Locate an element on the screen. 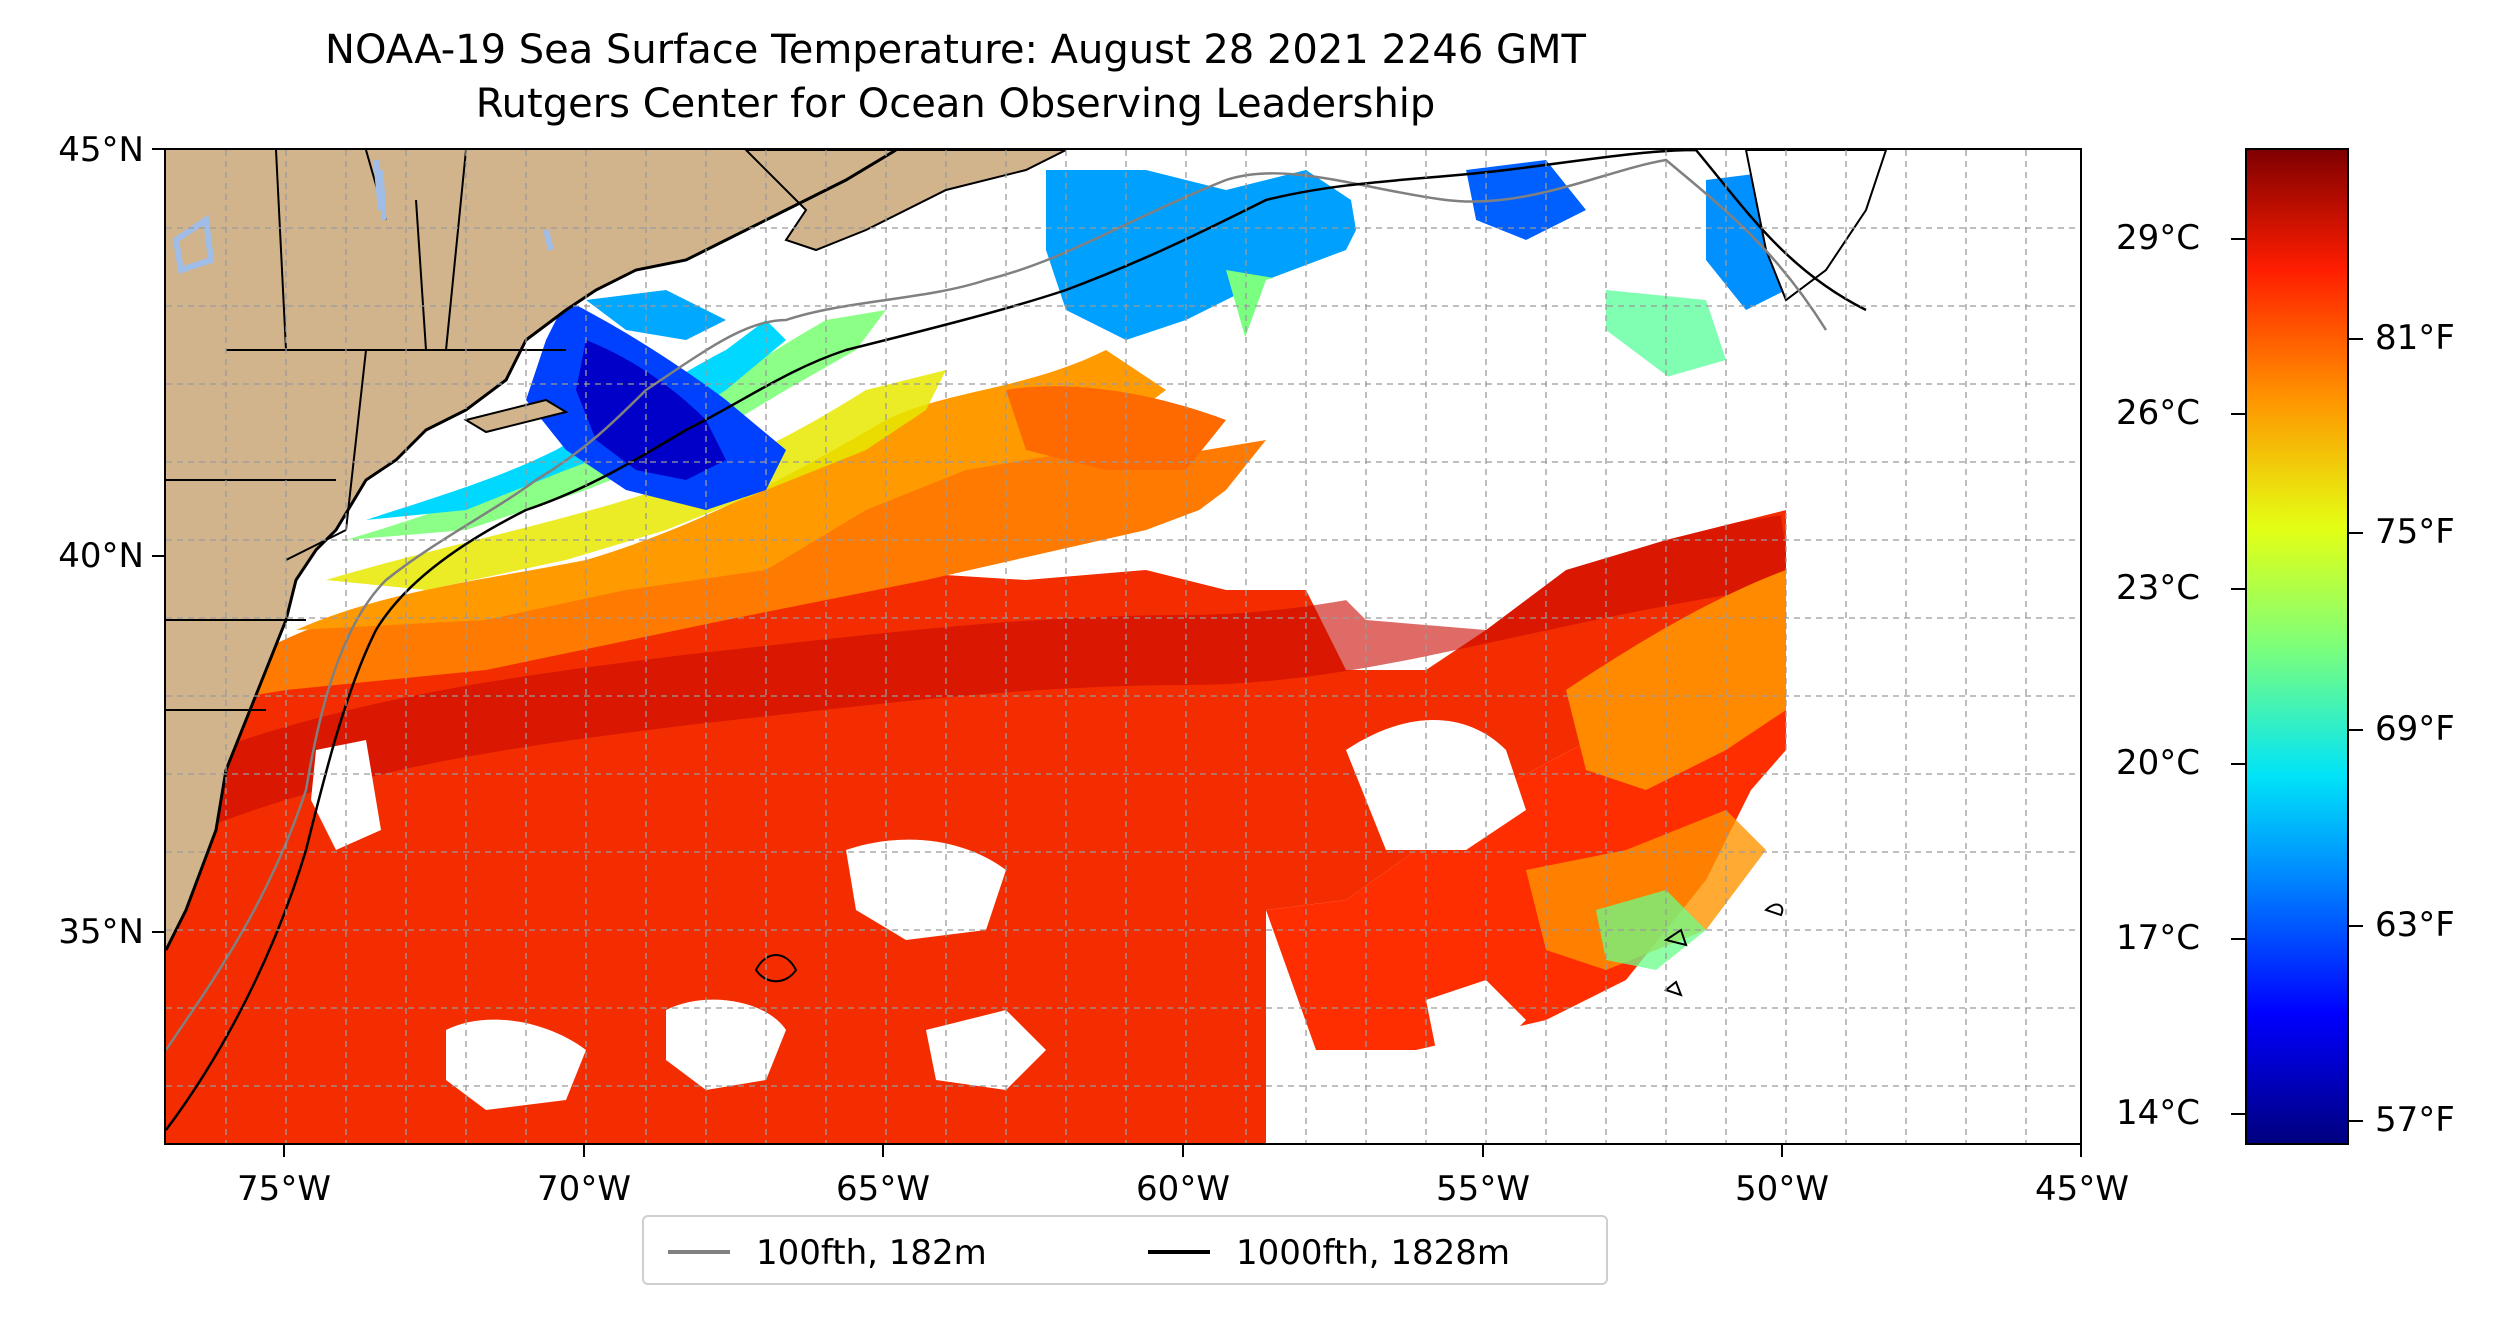 This screenshot has width=2502, height=1318. sst-northern-patch is located at coordinates (1116, 428).